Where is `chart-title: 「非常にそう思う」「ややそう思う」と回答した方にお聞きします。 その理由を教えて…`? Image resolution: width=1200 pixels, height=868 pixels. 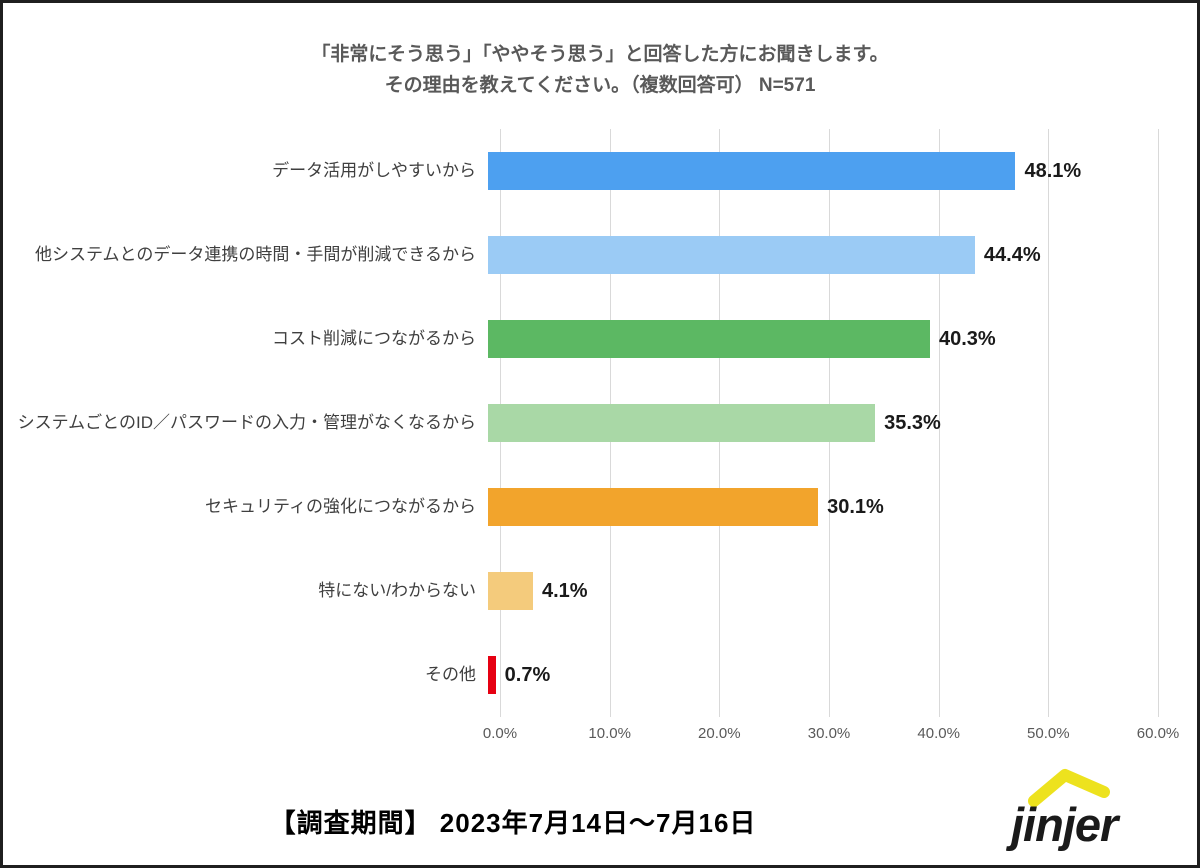 chart-title: 「非常にそう思う」「ややそう思う」と回答した方にお聞きします。 その理由を教えて… is located at coordinates (600, 70).